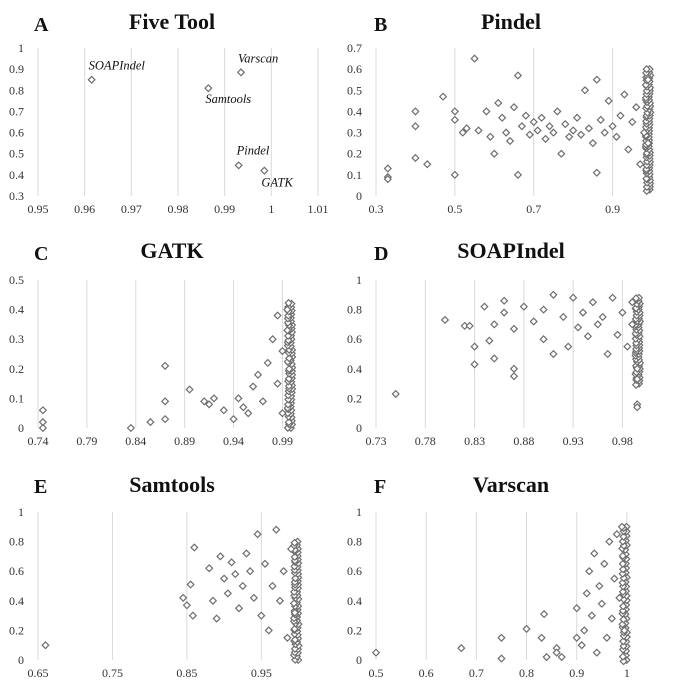 This screenshot has width=682, height=690. Describe the element at coordinates (576, 673) in the screenshot. I see `x-tick-label: 0.9` at that location.